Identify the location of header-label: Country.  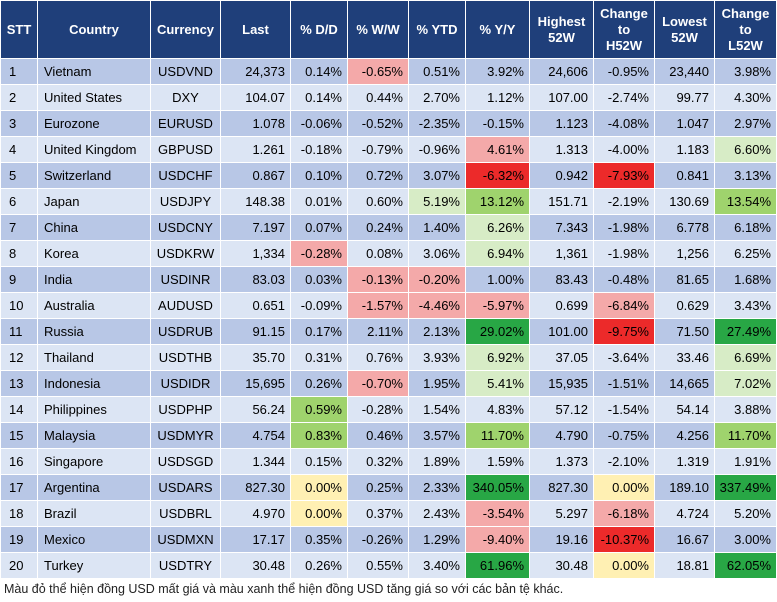
(94, 29).